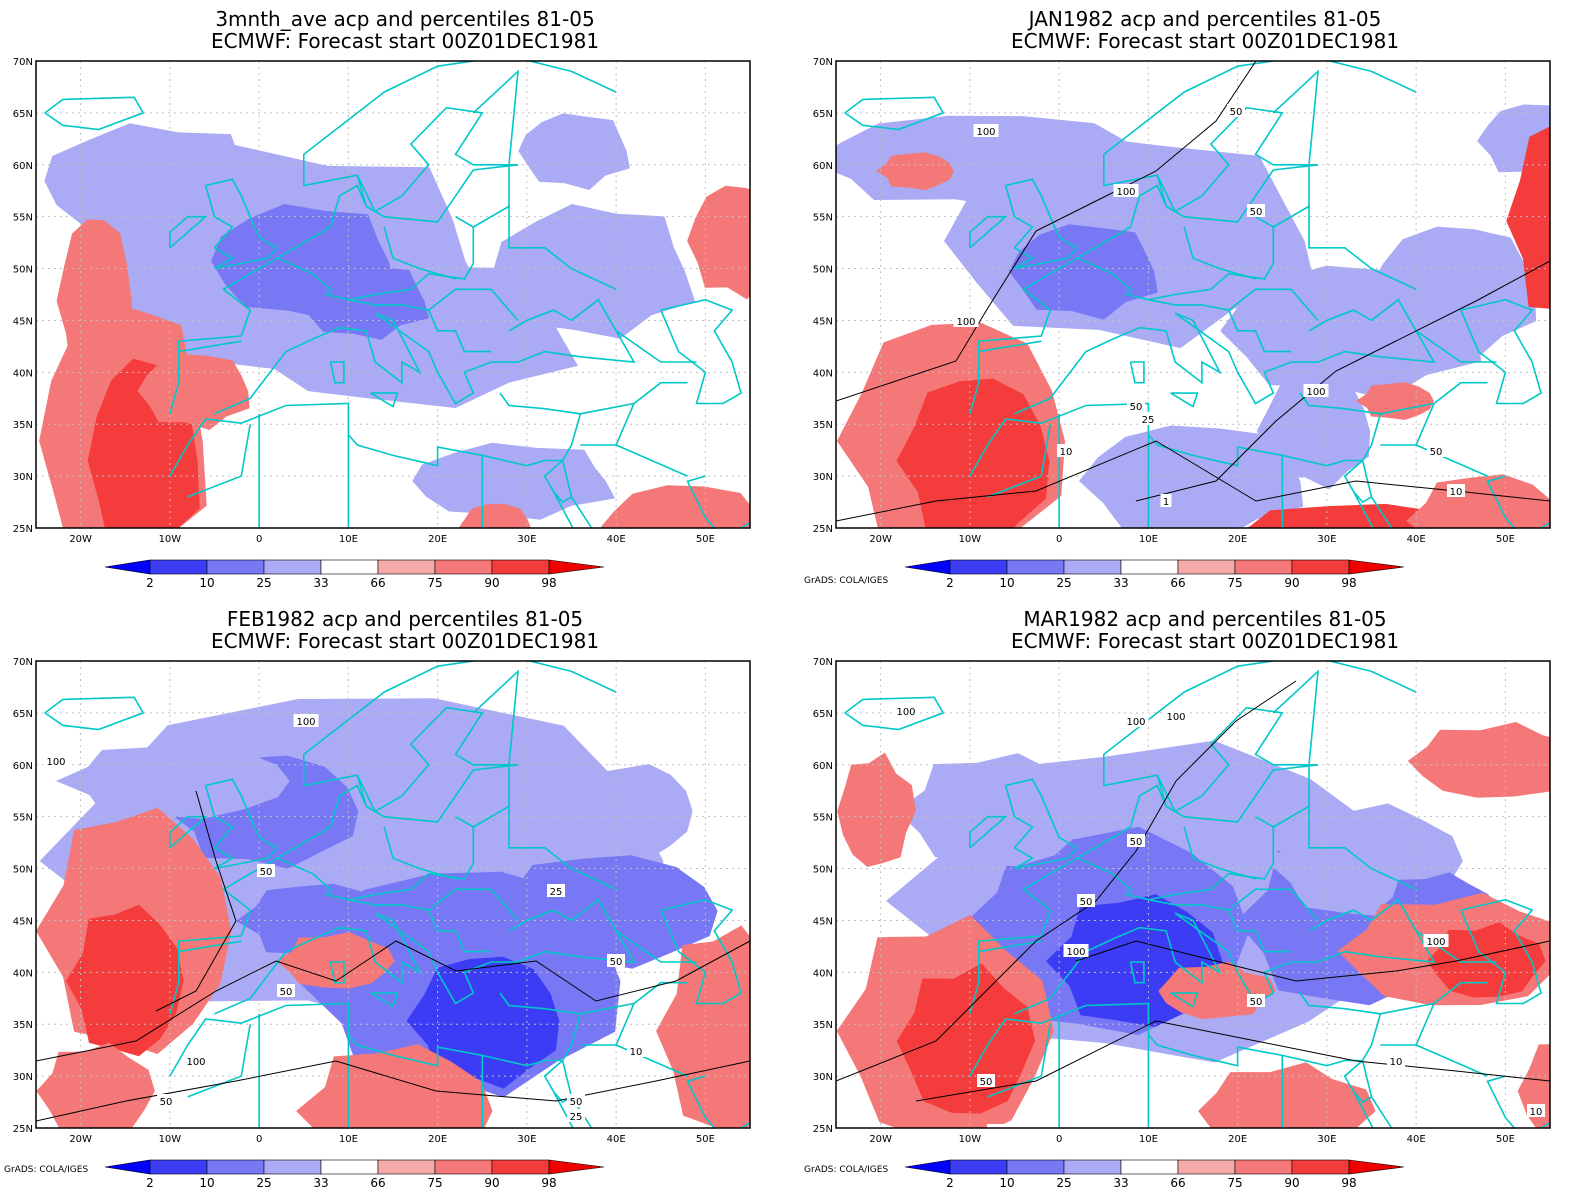  Describe the element at coordinates (437, 539) in the screenshot. I see `longitude-label: 20E` at that location.